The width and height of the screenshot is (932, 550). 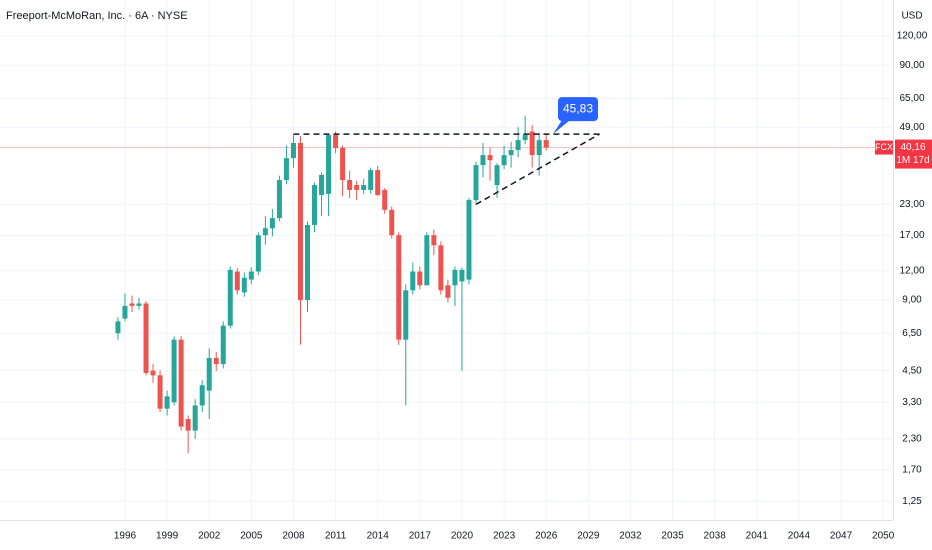 I want to click on x-tick-label: 2032, so click(x=630, y=536).